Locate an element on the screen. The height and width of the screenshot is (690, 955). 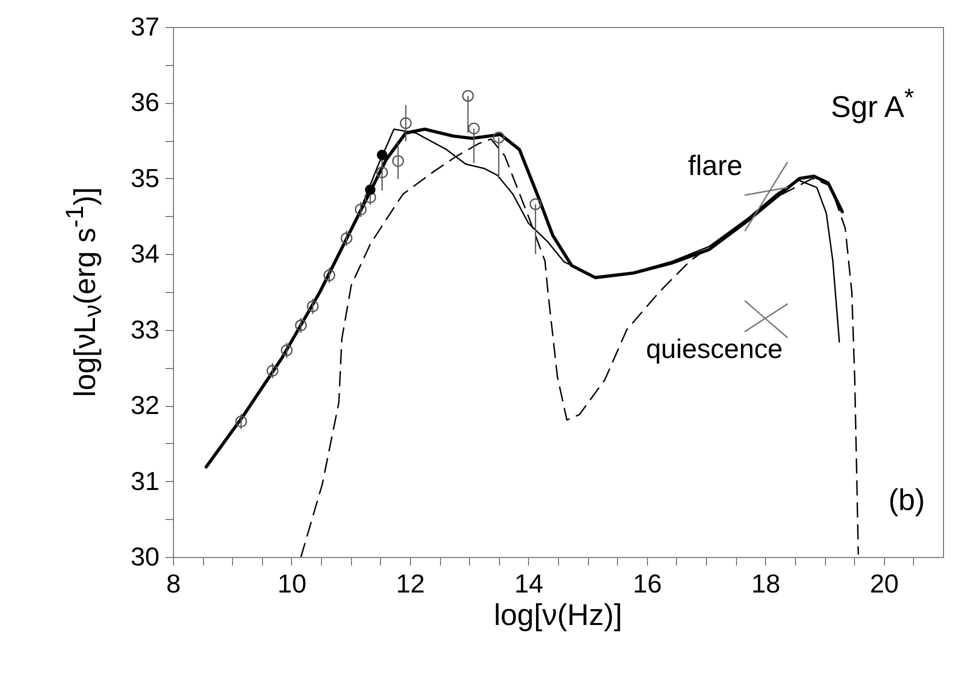
x-tick-label: 10 is located at coordinates (292, 583).